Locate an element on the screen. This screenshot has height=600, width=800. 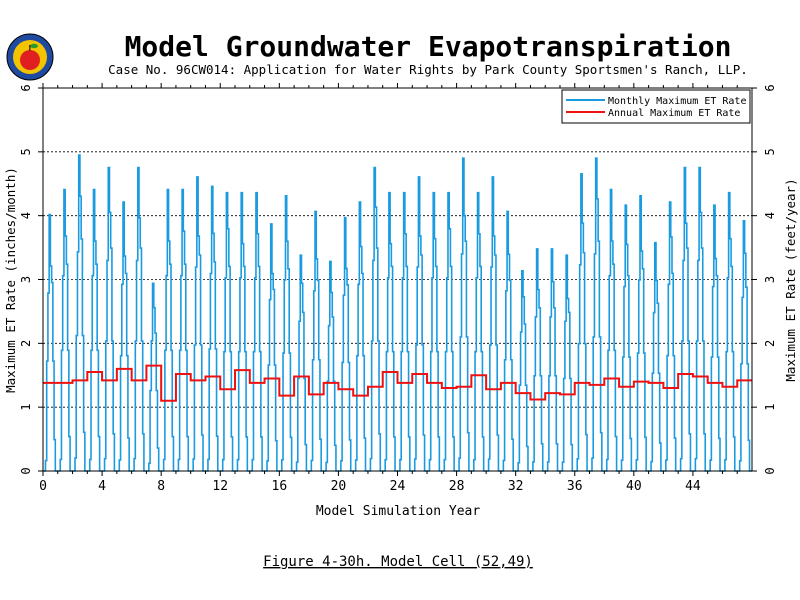
annual-series-line is located at coordinates (397, 383).